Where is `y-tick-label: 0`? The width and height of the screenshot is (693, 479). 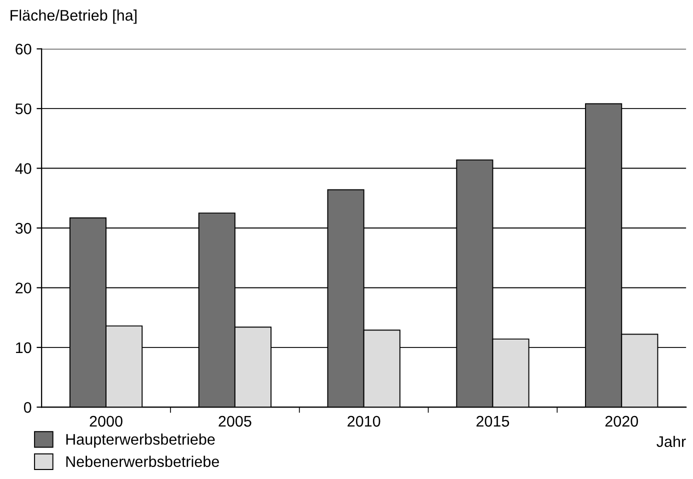
y-tick-label: 0 is located at coordinates (28, 407).